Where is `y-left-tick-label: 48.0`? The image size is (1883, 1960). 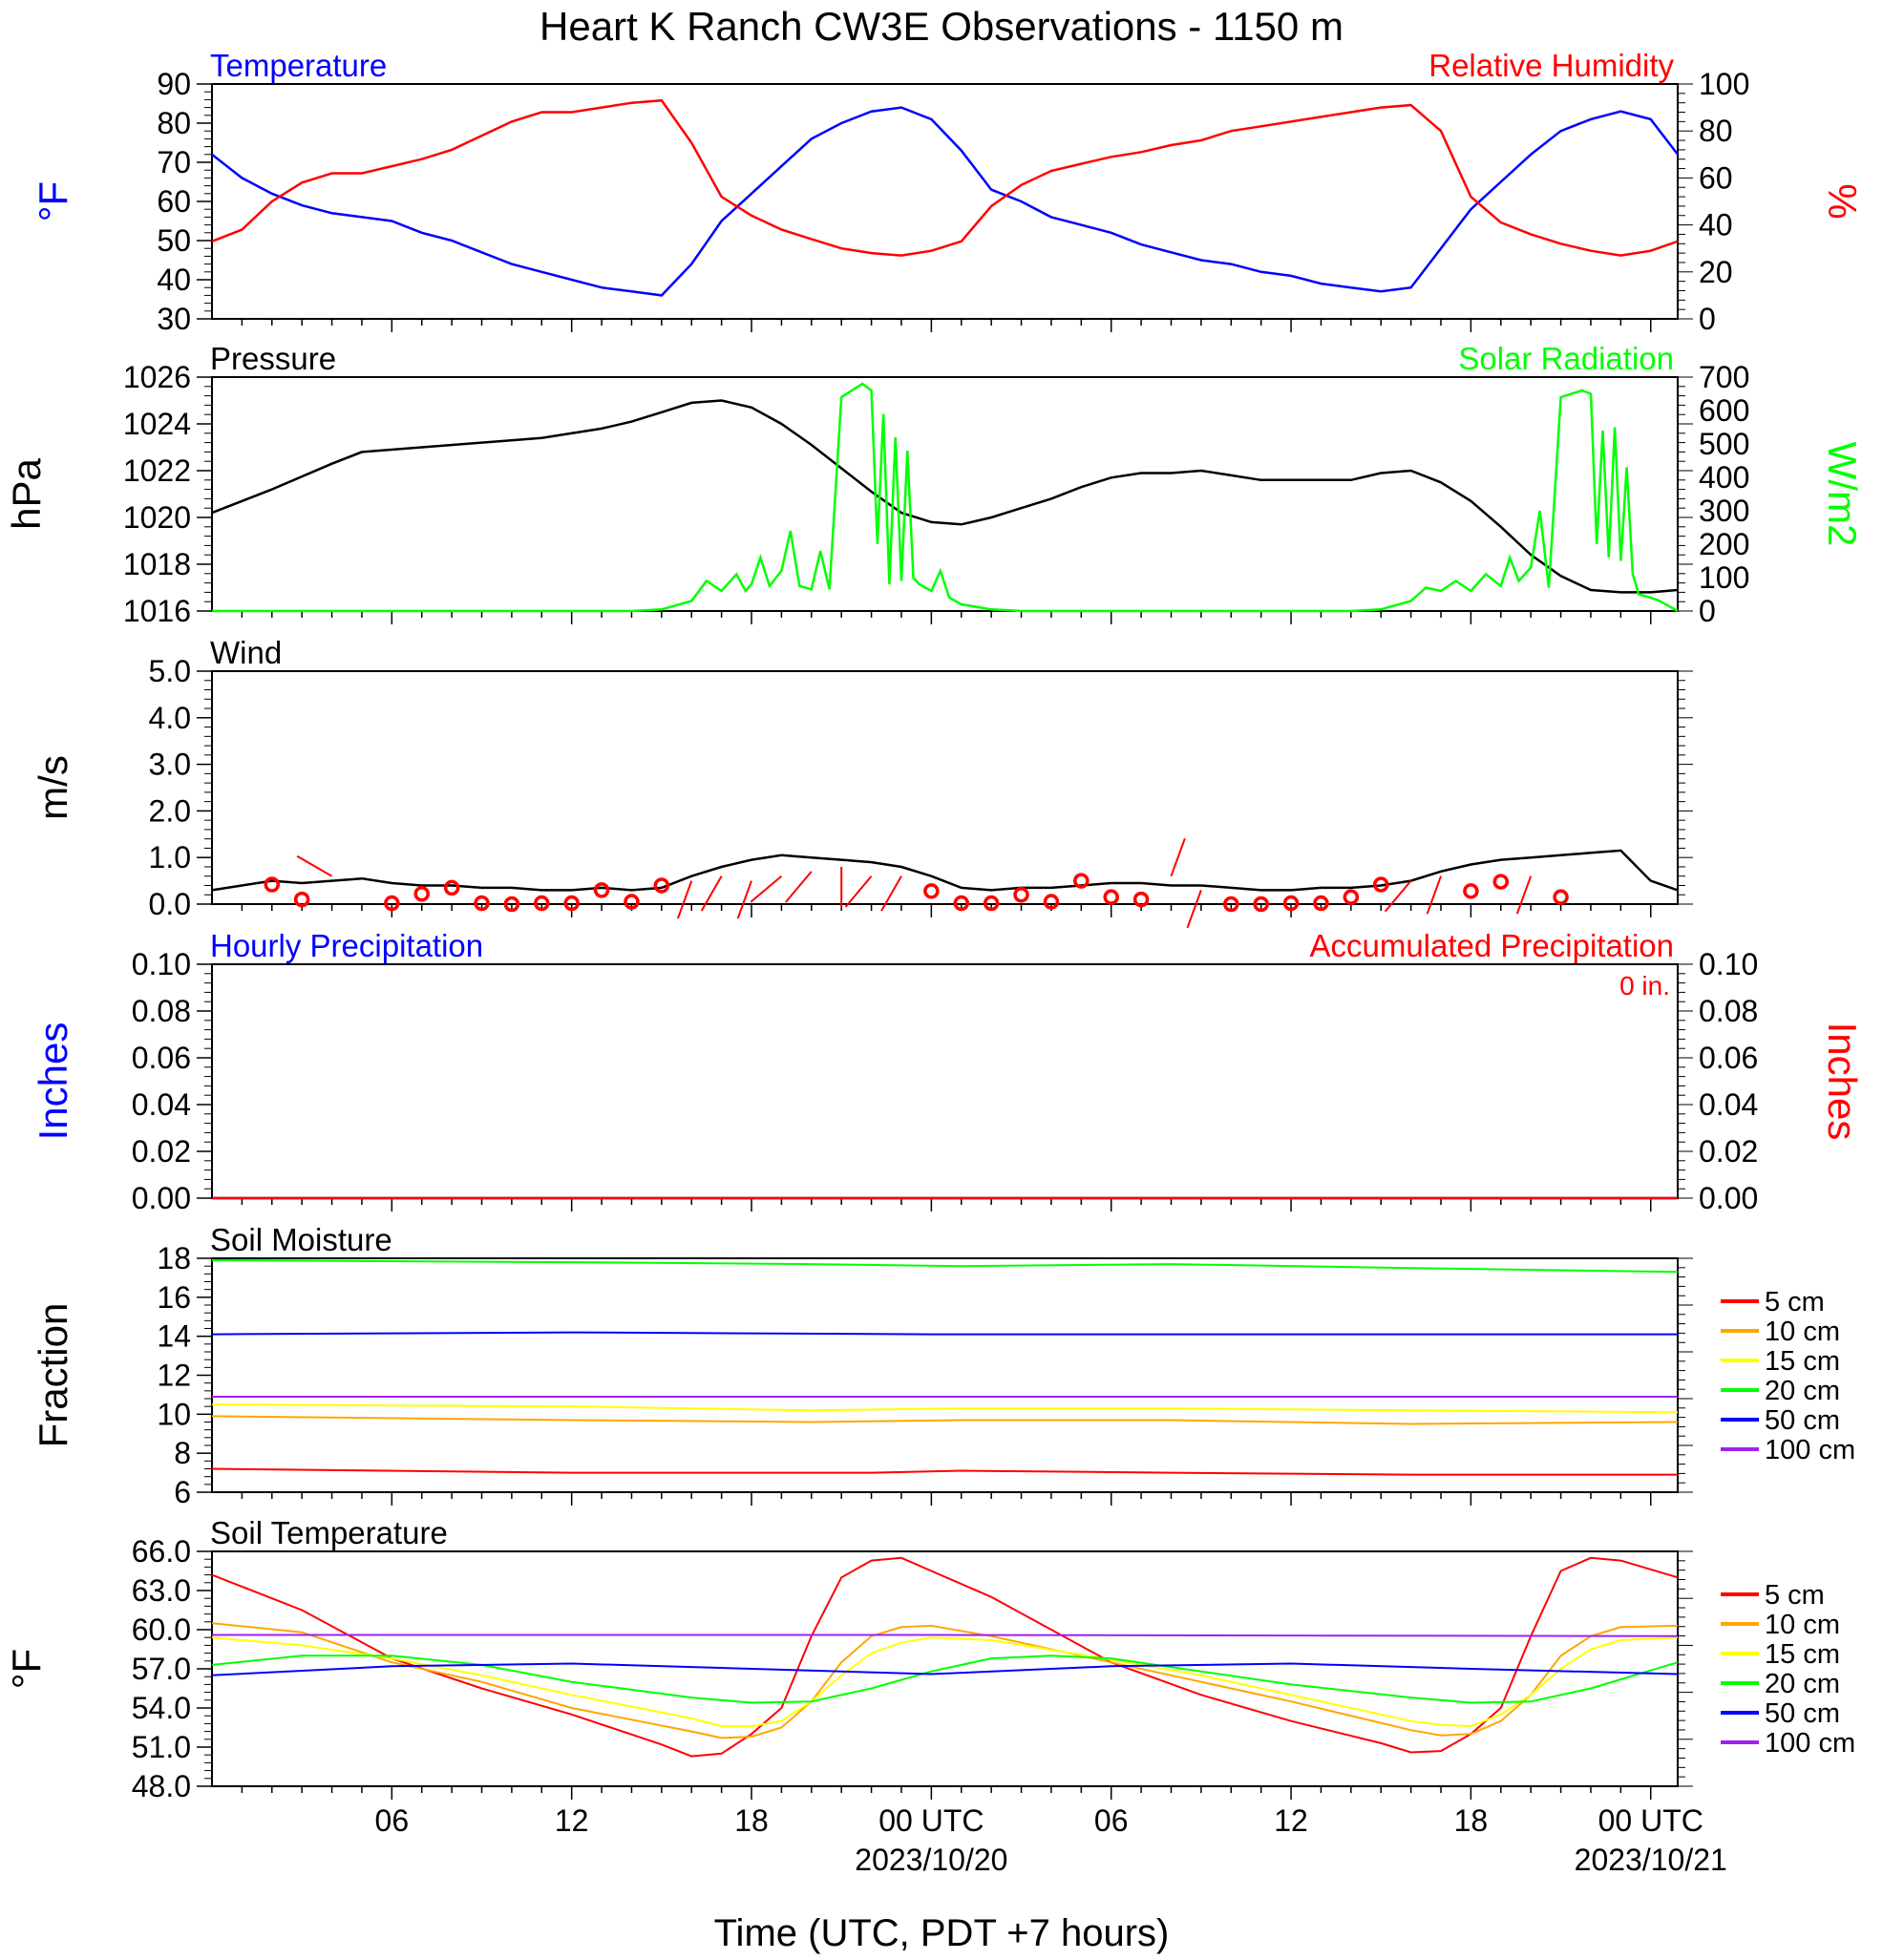
y-left-tick-label: 48.0 is located at coordinates (161, 1786).